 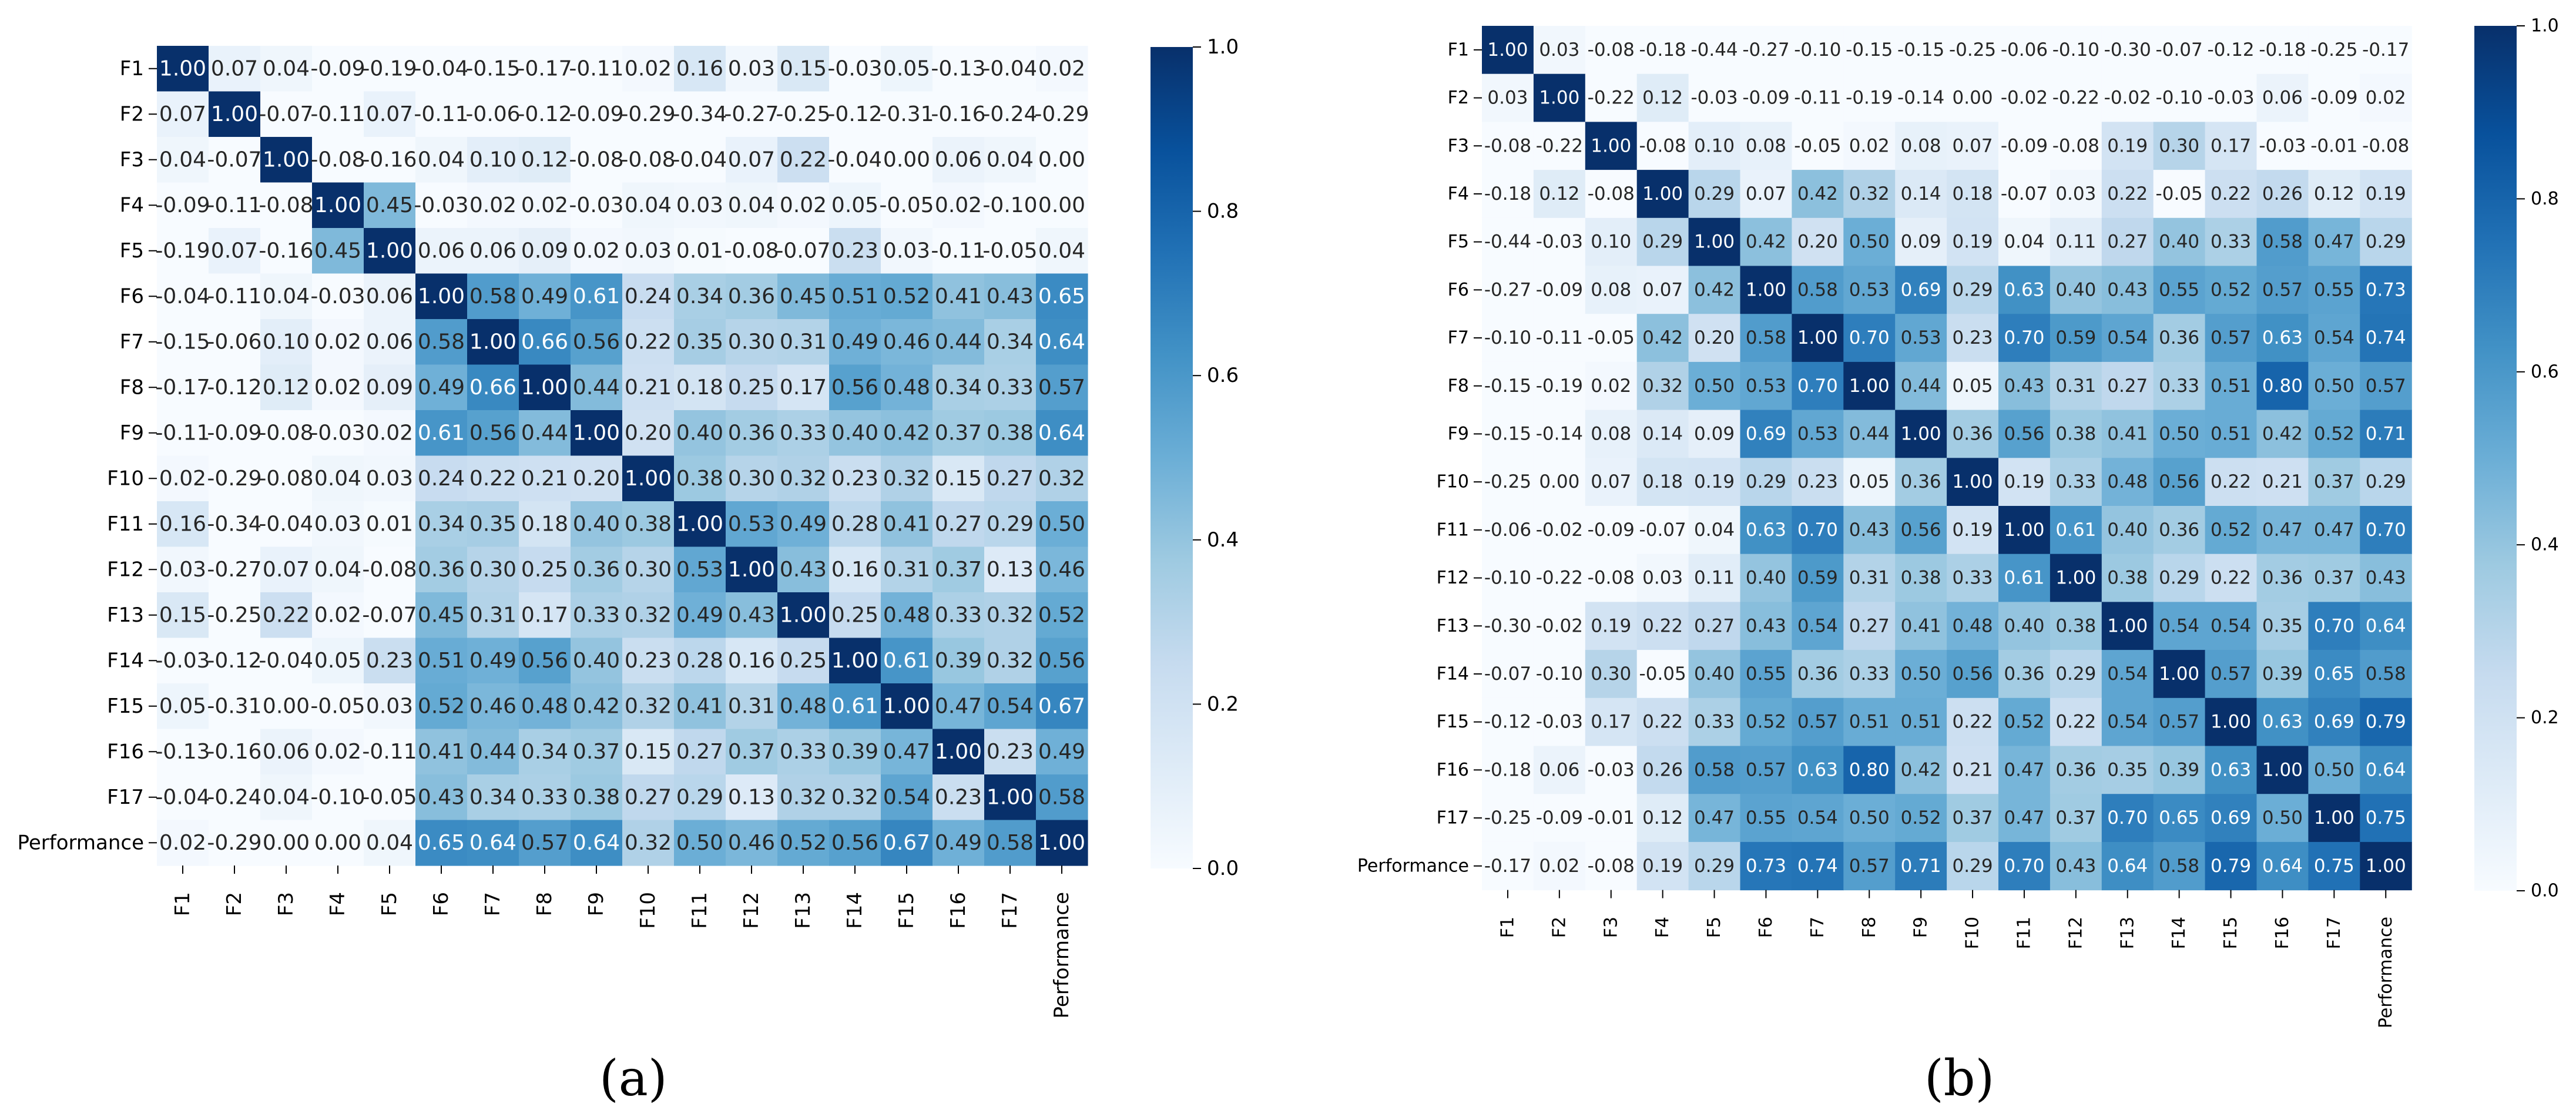 I want to click on heatmap-b-value-label: -0.22, so click(x=1560, y=145).